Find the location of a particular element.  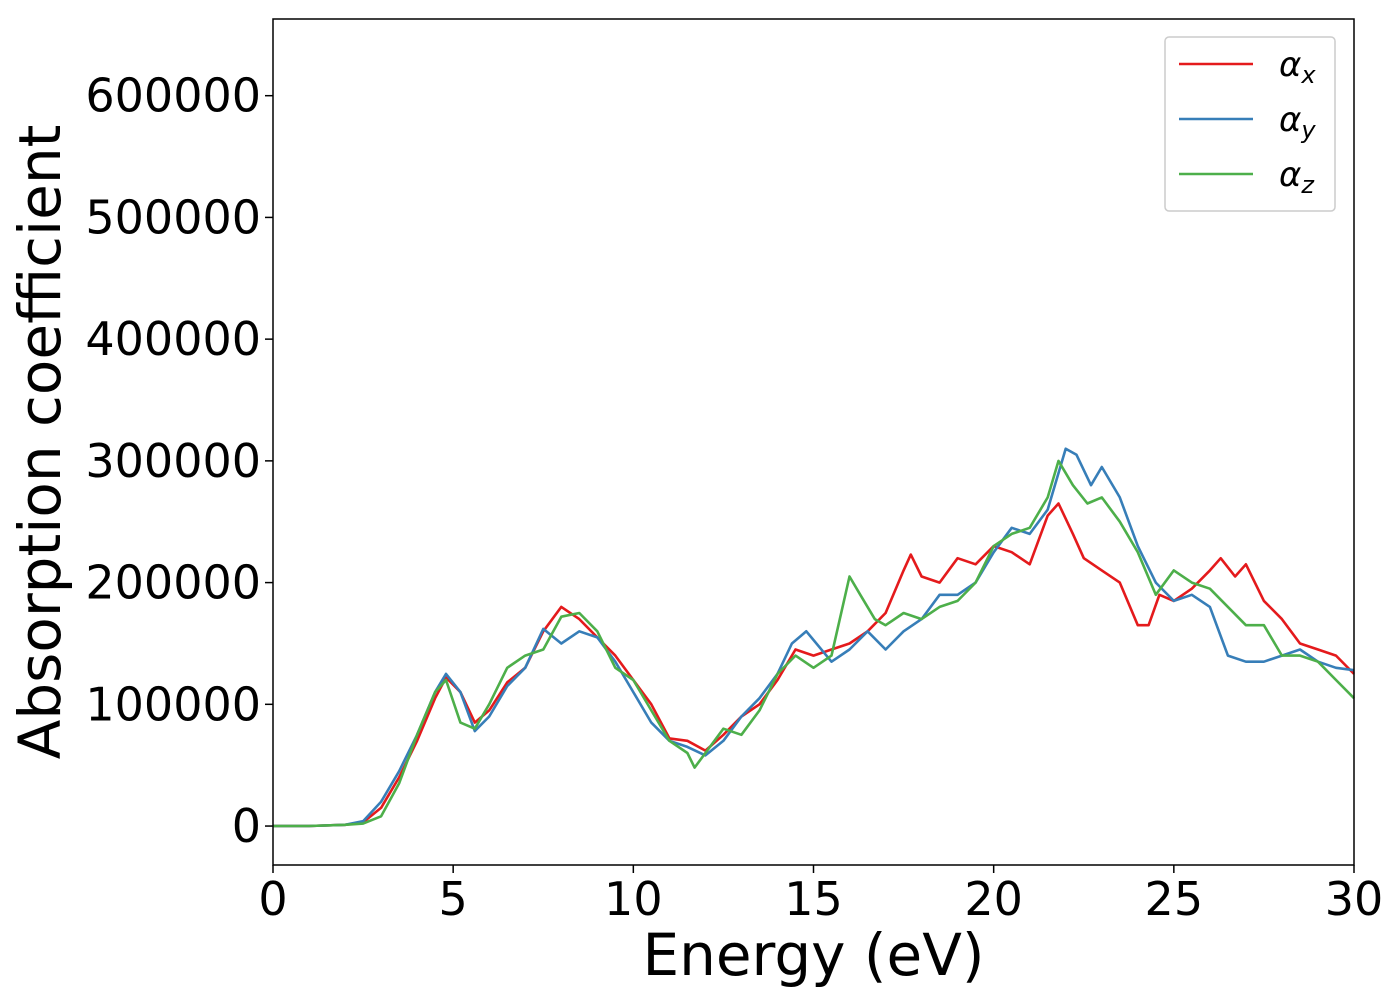

x-tick-label: 0 is located at coordinates (272, 899).